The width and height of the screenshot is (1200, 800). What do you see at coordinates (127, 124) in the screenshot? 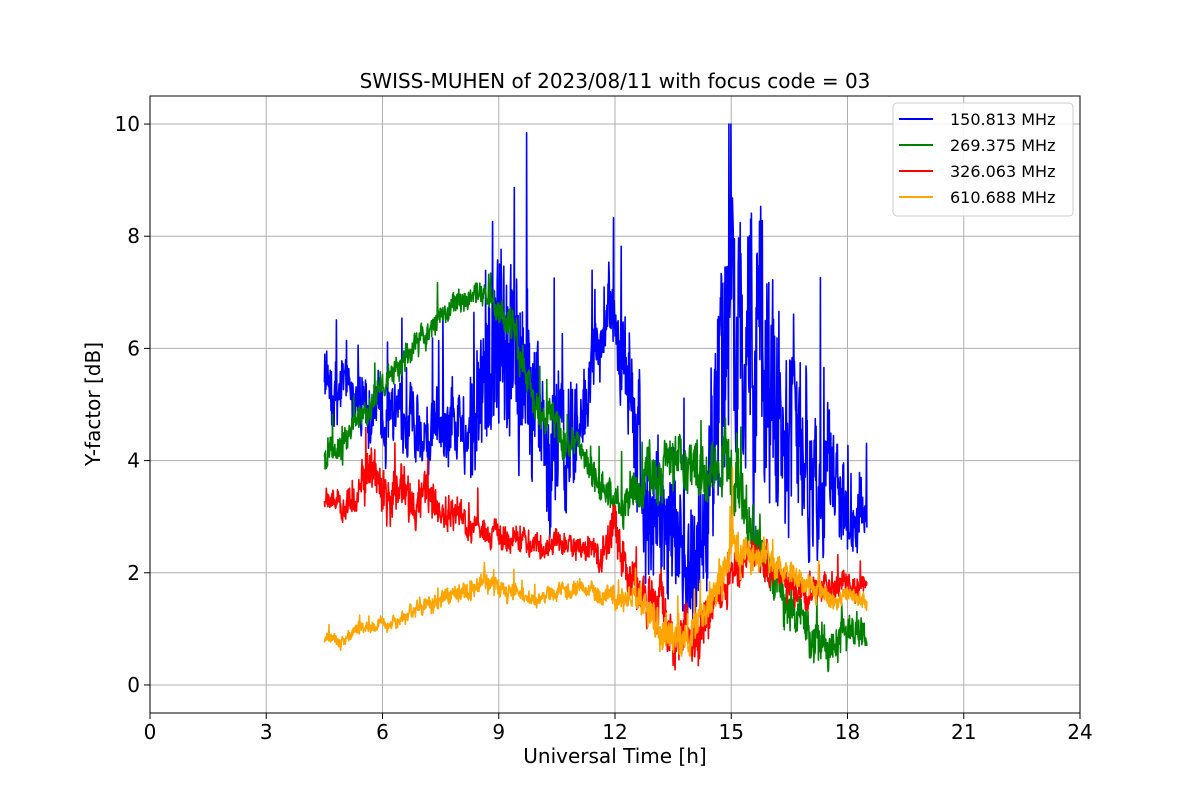
I see `y-tick-label: 10` at bounding box center [127, 124].